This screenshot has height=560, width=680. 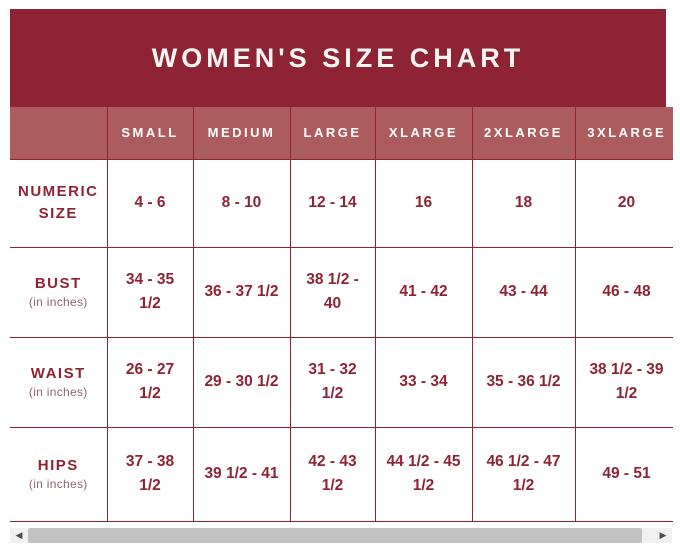 I want to click on cell-bust-large: 38 1/2 - 40, so click(x=332, y=292).